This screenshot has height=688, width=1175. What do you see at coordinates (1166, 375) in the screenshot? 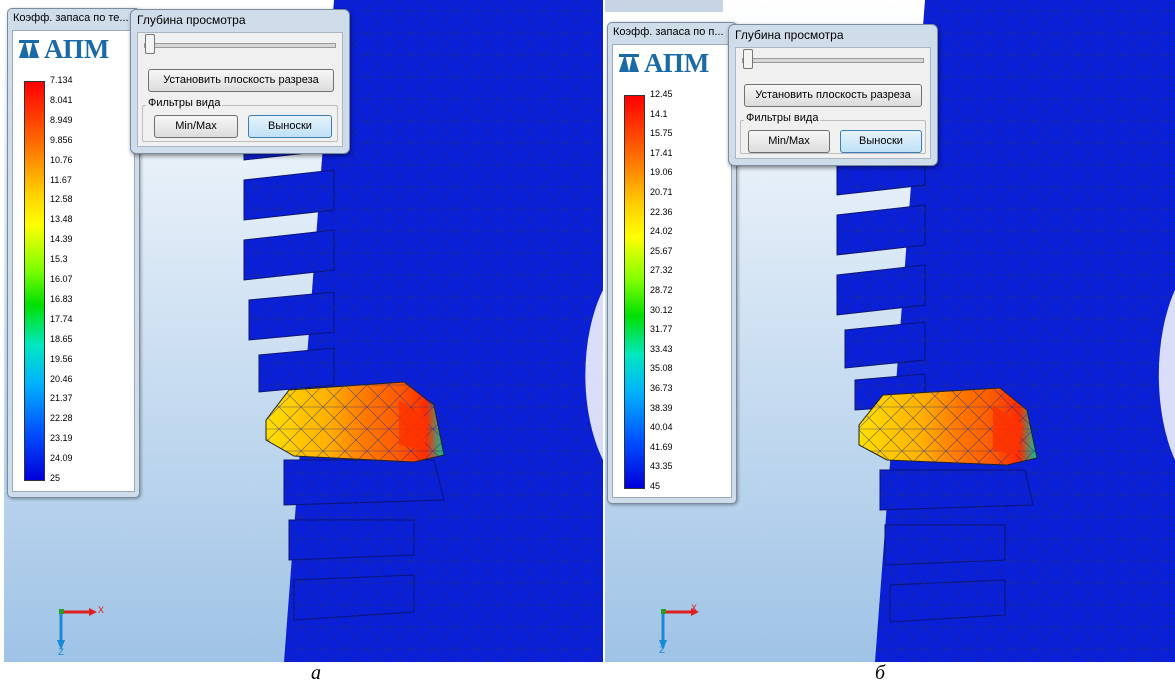
I see `bore-hole-b` at bounding box center [1166, 375].